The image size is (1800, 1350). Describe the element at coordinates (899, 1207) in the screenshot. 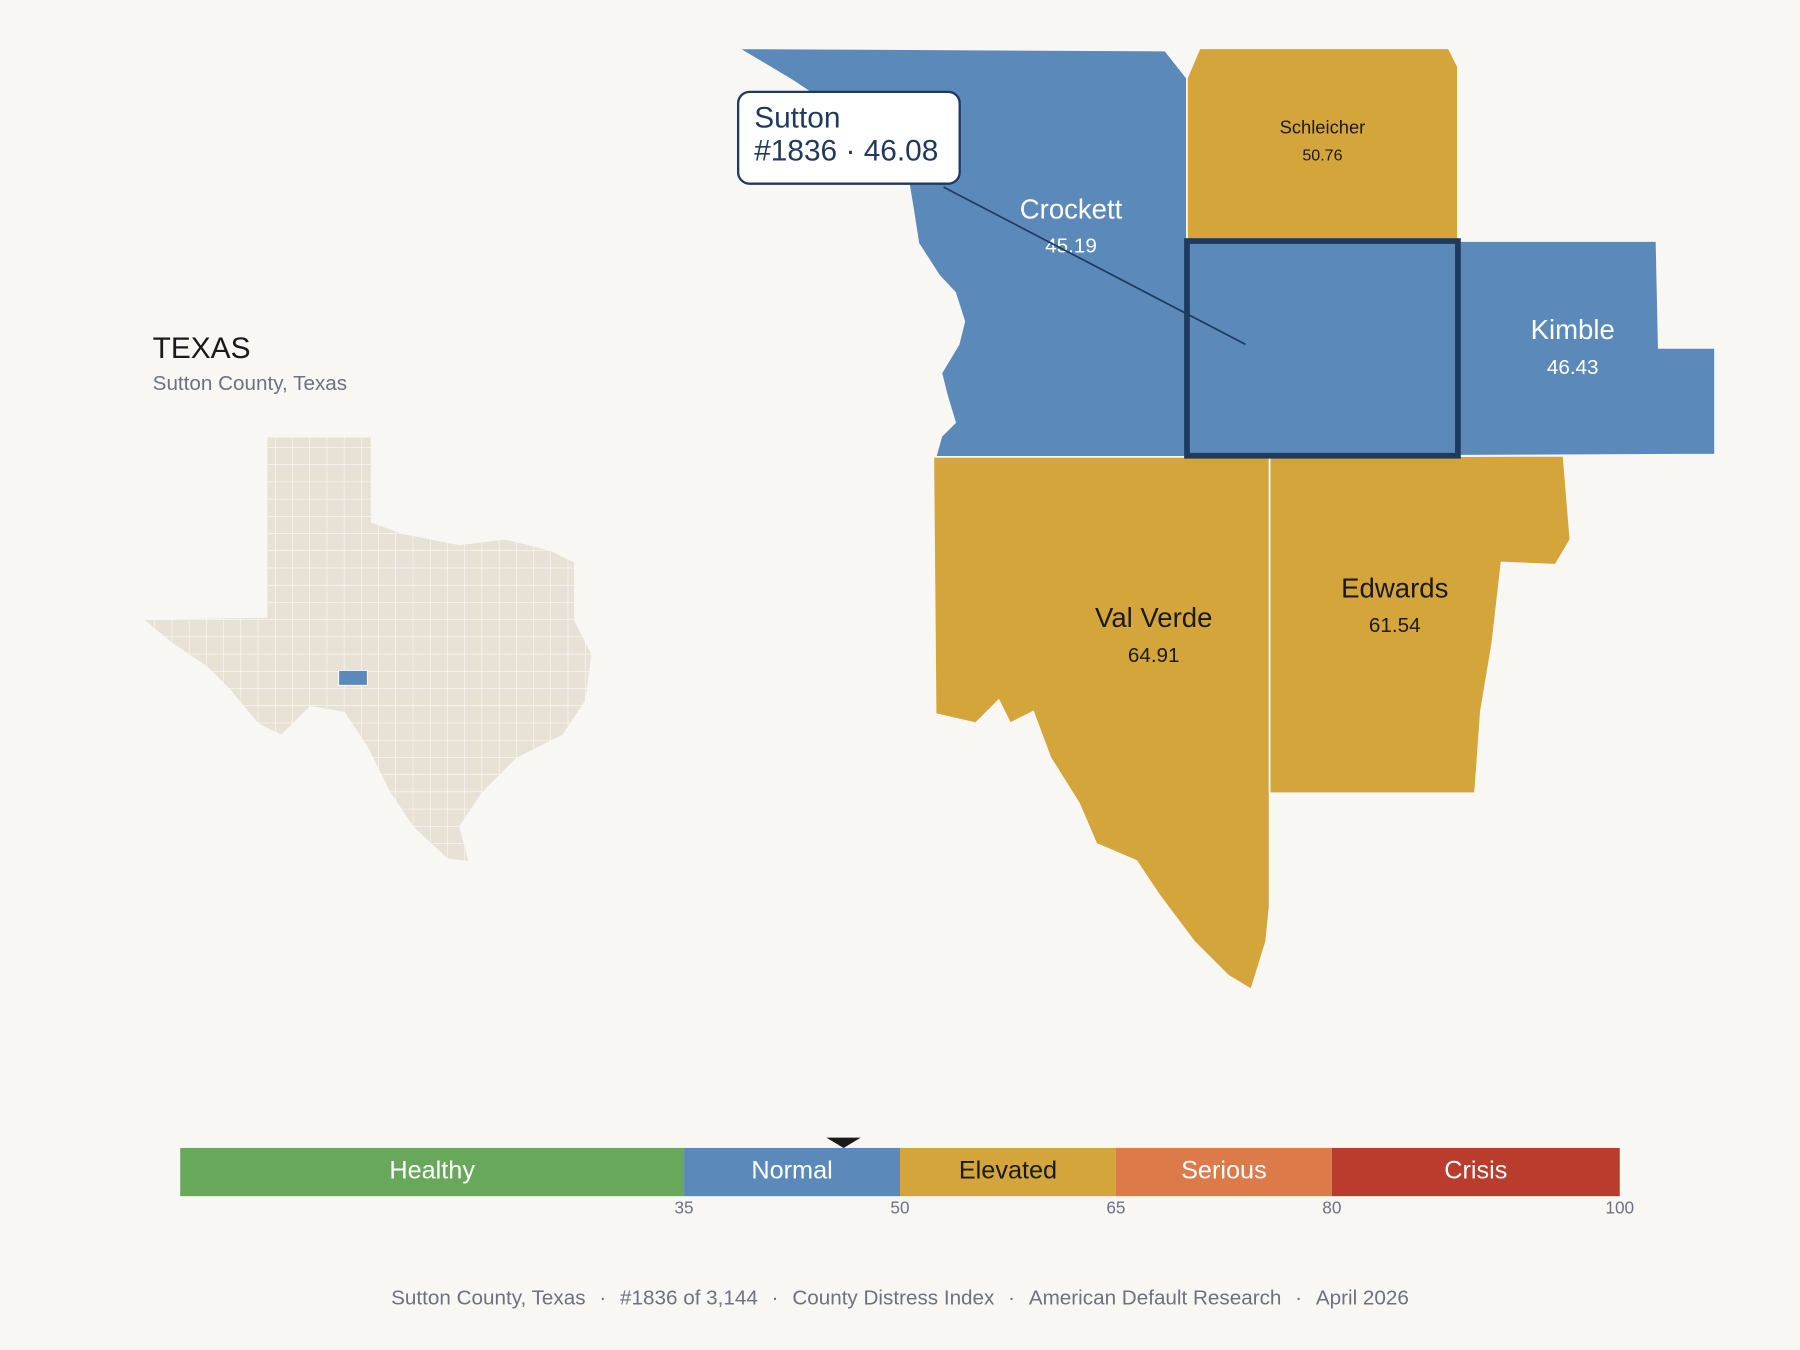

I see `scale-tick-label: 50` at that location.